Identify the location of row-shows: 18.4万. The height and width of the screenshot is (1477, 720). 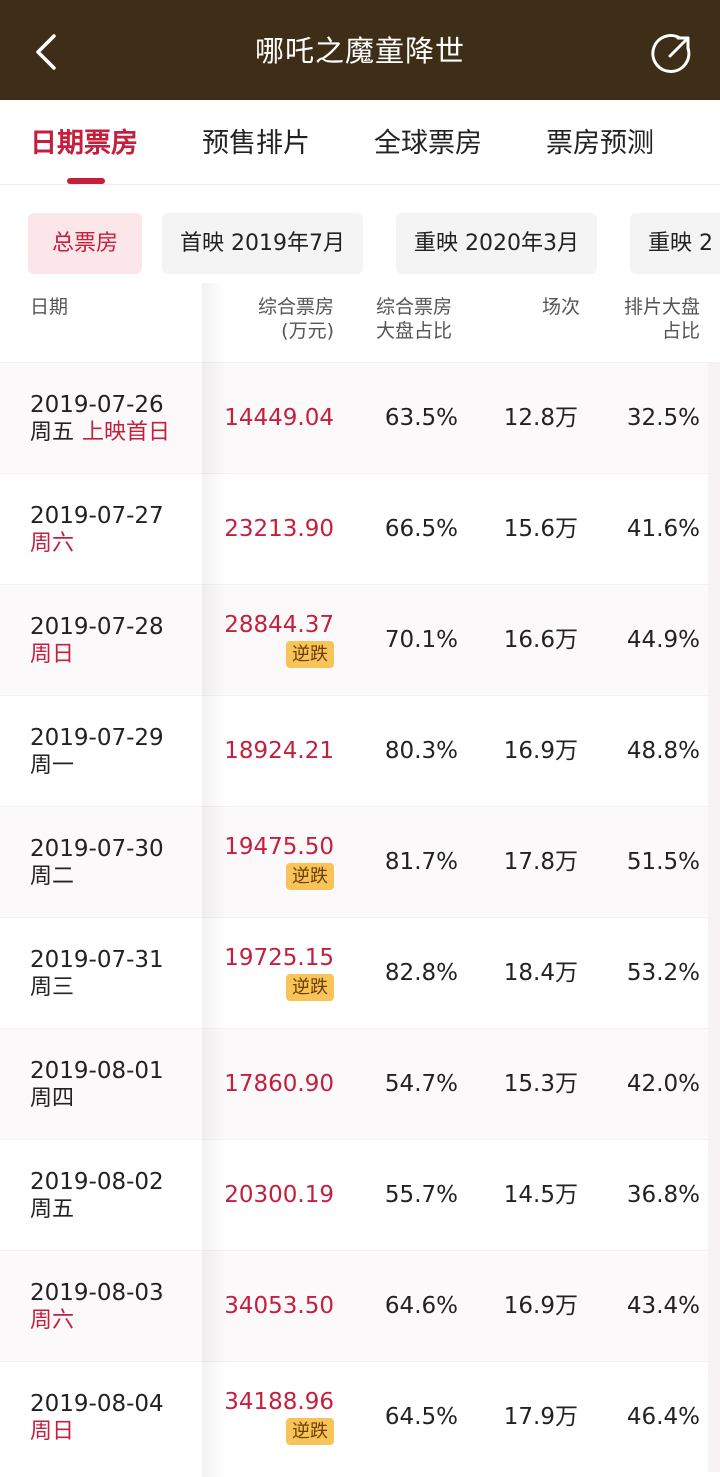
(540, 973).